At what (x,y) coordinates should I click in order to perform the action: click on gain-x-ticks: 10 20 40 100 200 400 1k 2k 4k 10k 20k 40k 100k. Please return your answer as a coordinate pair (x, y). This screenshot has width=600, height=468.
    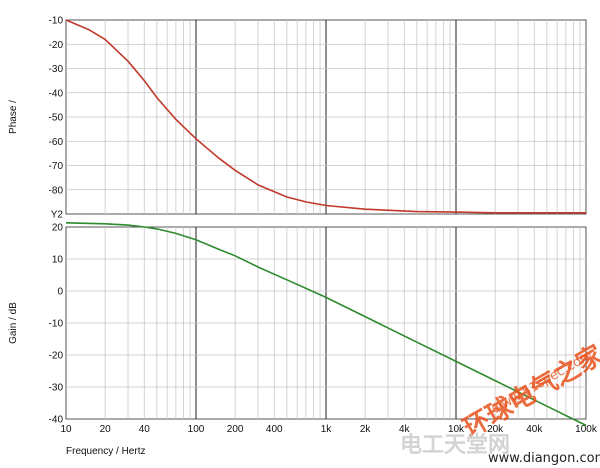
    Looking at the image, I should click on (328, 429).